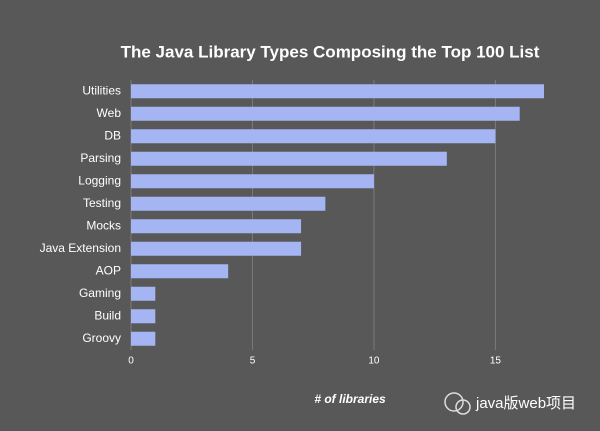 Image resolution: width=600 pixels, height=431 pixels. Describe the element at coordinates (374, 361) in the screenshot. I see `x-tick-label: 10` at that location.